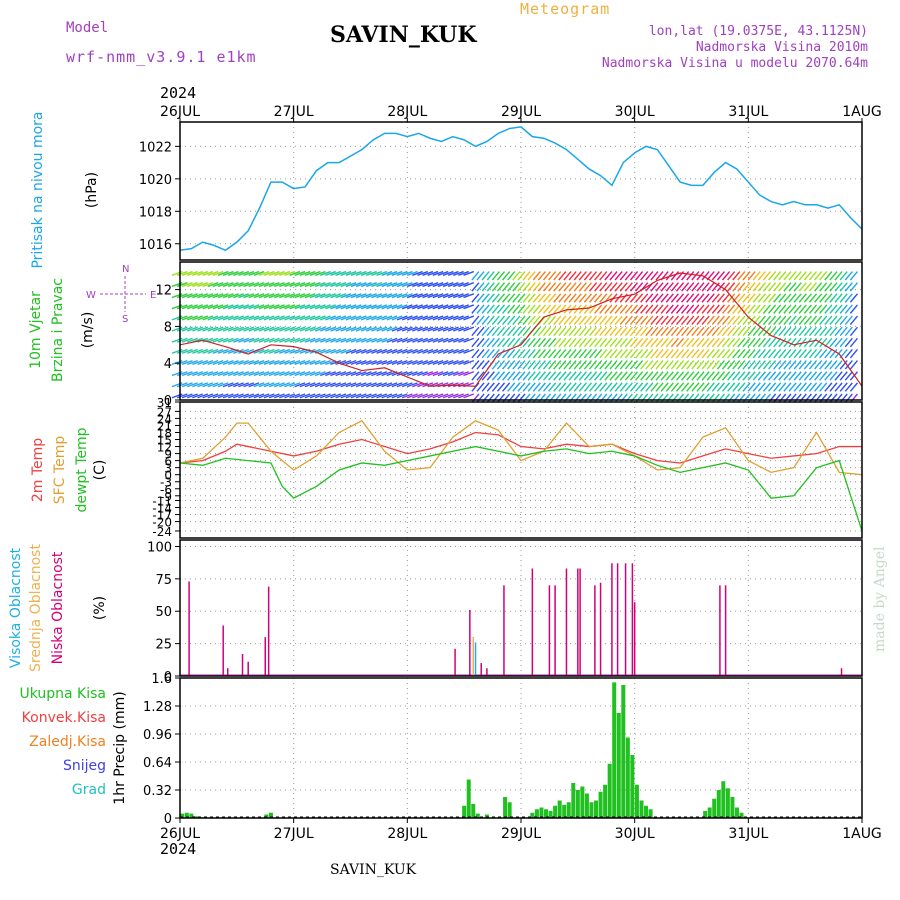 The width and height of the screenshot is (900, 900). What do you see at coordinates (162, 509) in the screenshot?
I see `y-tick-label: -14` at bounding box center [162, 509].